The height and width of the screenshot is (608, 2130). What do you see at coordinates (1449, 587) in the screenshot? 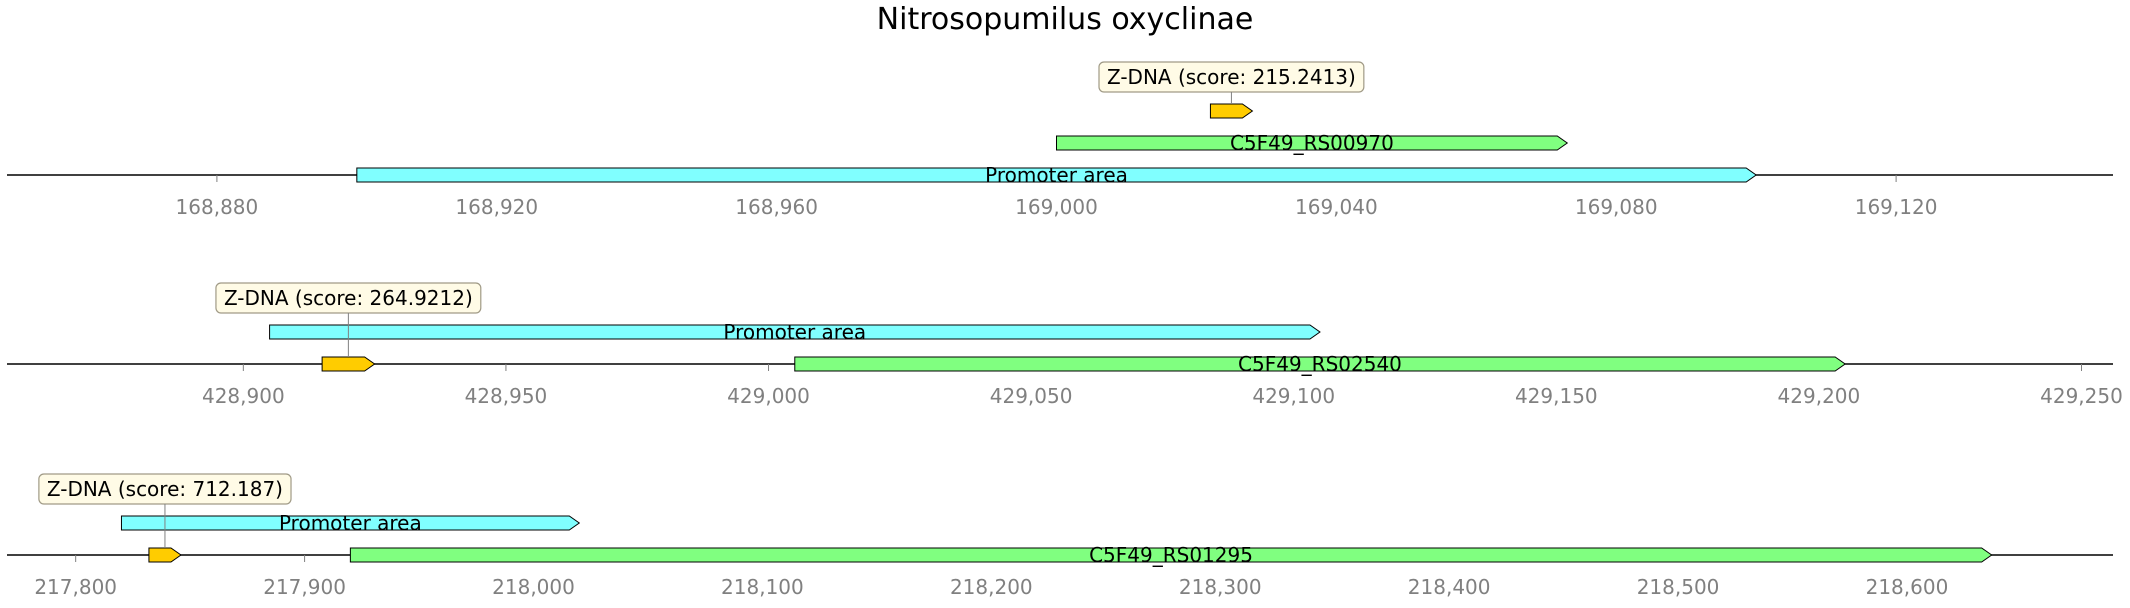
I see `tick-label: 218,400` at bounding box center [1449, 587].